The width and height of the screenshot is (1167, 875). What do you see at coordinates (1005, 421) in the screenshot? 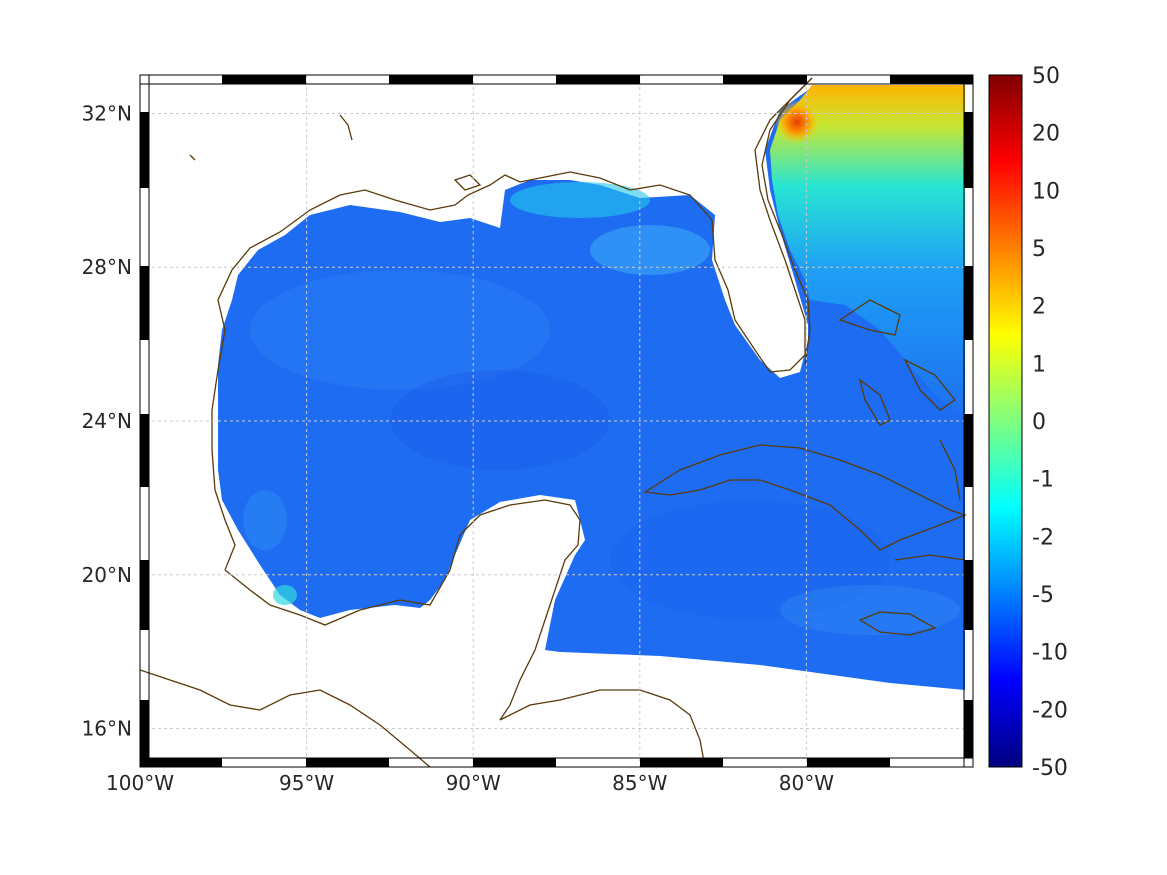
I see `colorbar-gradient` at bounding box center [1005, 421].